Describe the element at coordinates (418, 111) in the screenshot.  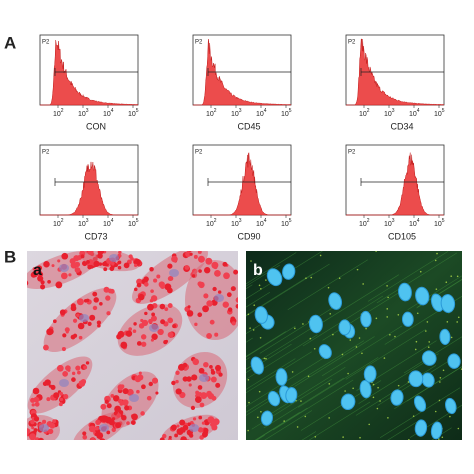
I see `tick-exponent: 4` at that location.